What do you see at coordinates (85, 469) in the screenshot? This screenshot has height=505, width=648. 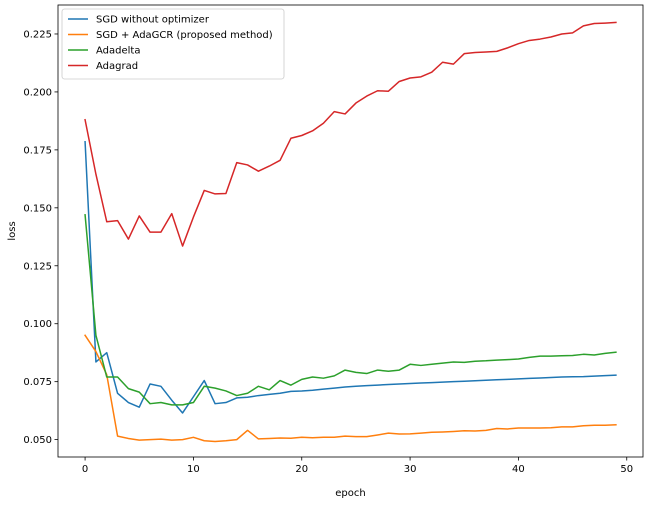 I see `x-tick-label: 0` at bounding box center [85, 469].